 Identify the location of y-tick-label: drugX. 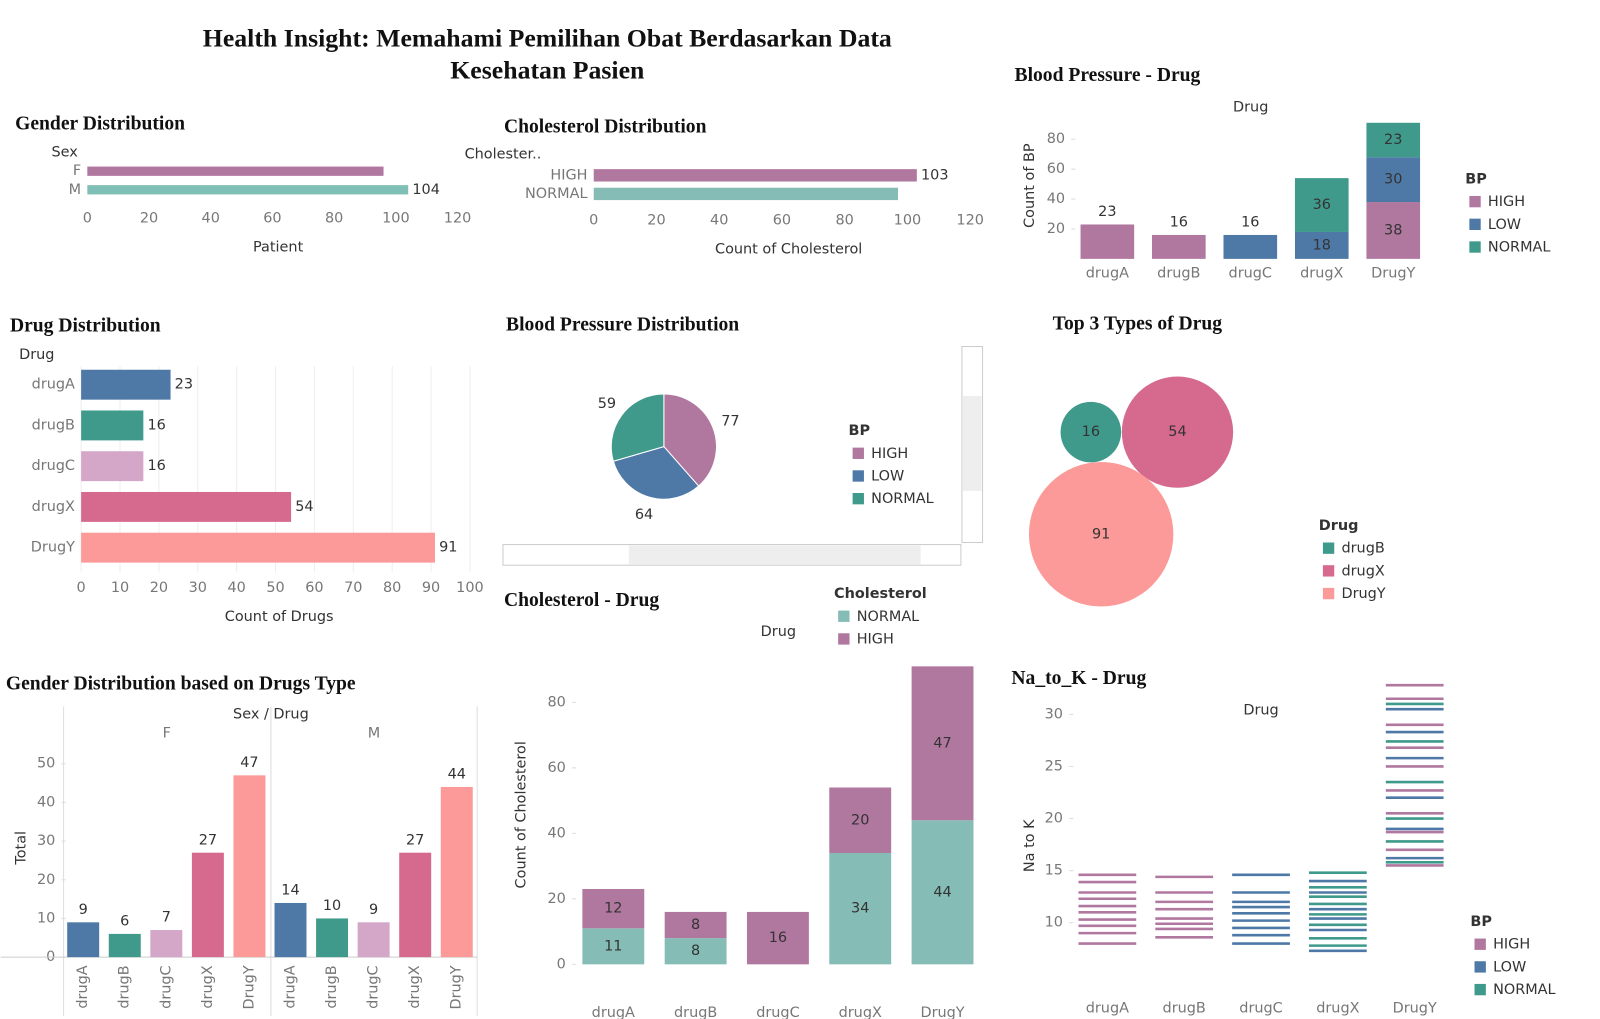
(53, 507).